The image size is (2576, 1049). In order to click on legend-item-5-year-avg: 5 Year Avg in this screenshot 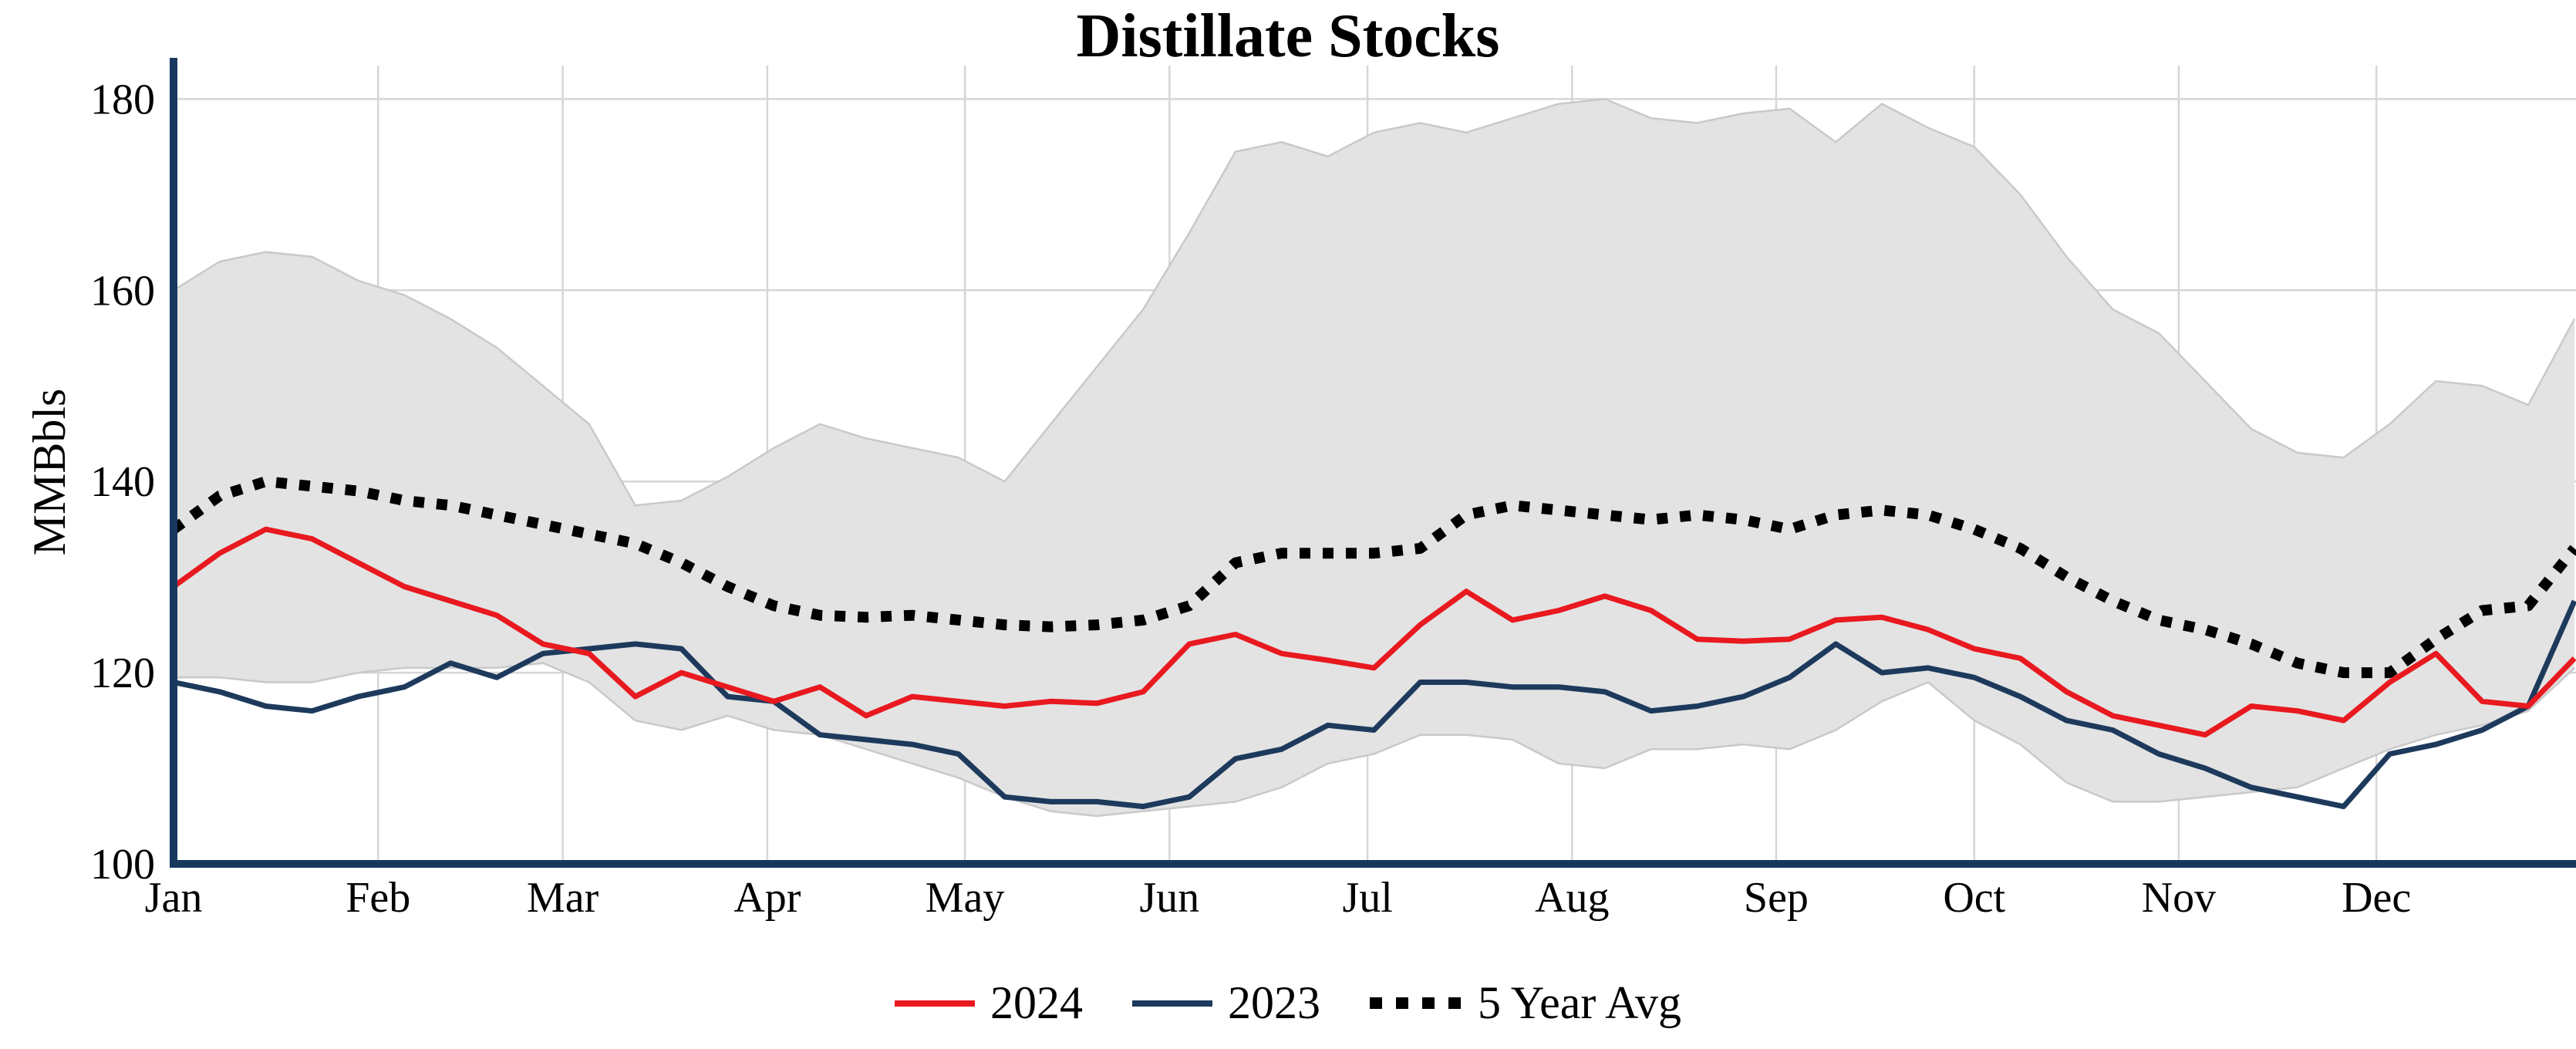, I will do `click(1525, 1003)`.